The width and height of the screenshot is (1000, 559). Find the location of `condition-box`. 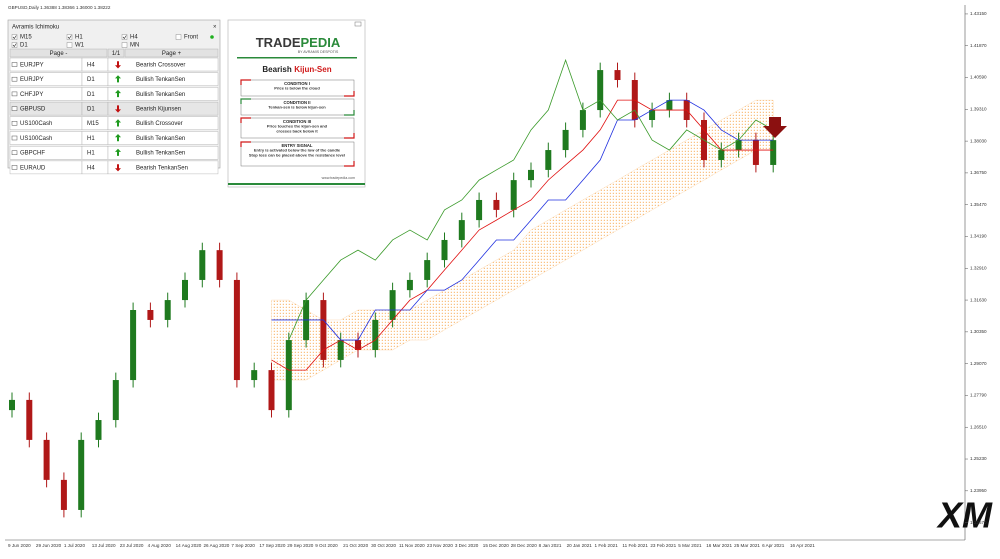

condition-box is located at coordinates (297, 88).